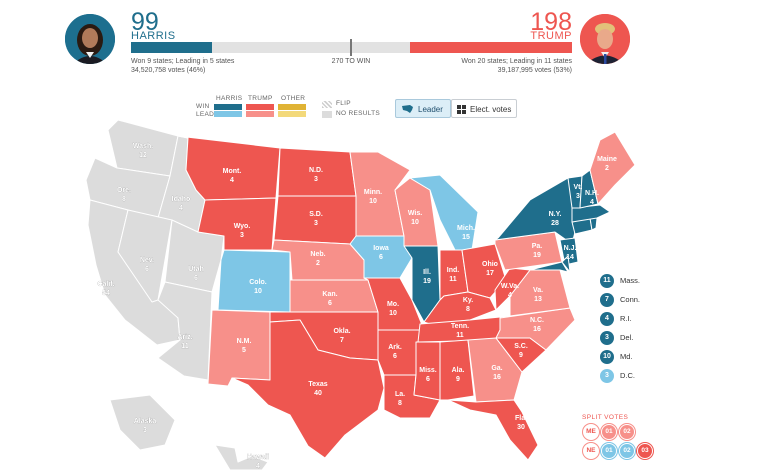 Image resolution: width=780 pixels, height=470 pixels. Describe the element at coordinates (607, 300) in the screenshot. I see `small-state-ev-badge: 7` at that location.